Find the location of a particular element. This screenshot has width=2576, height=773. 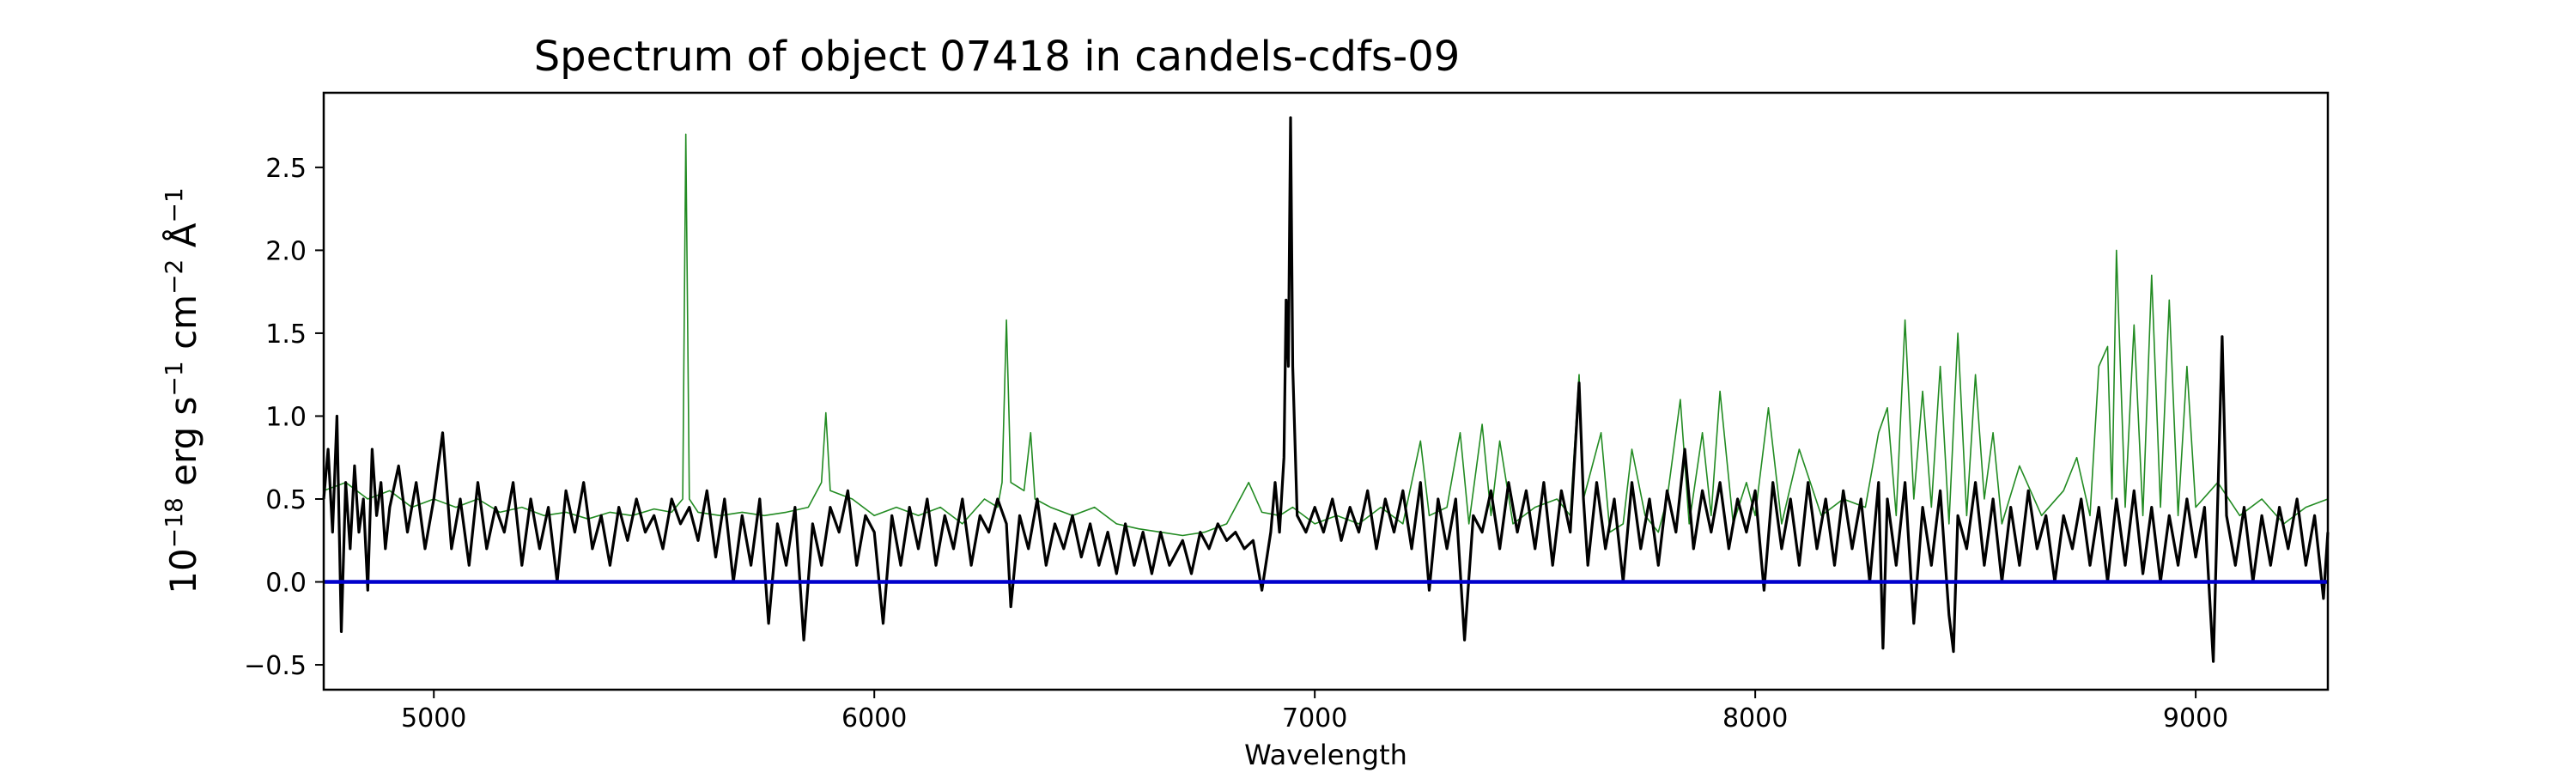

ylabel-exp1: −18 is located at coordinates (174, 522).